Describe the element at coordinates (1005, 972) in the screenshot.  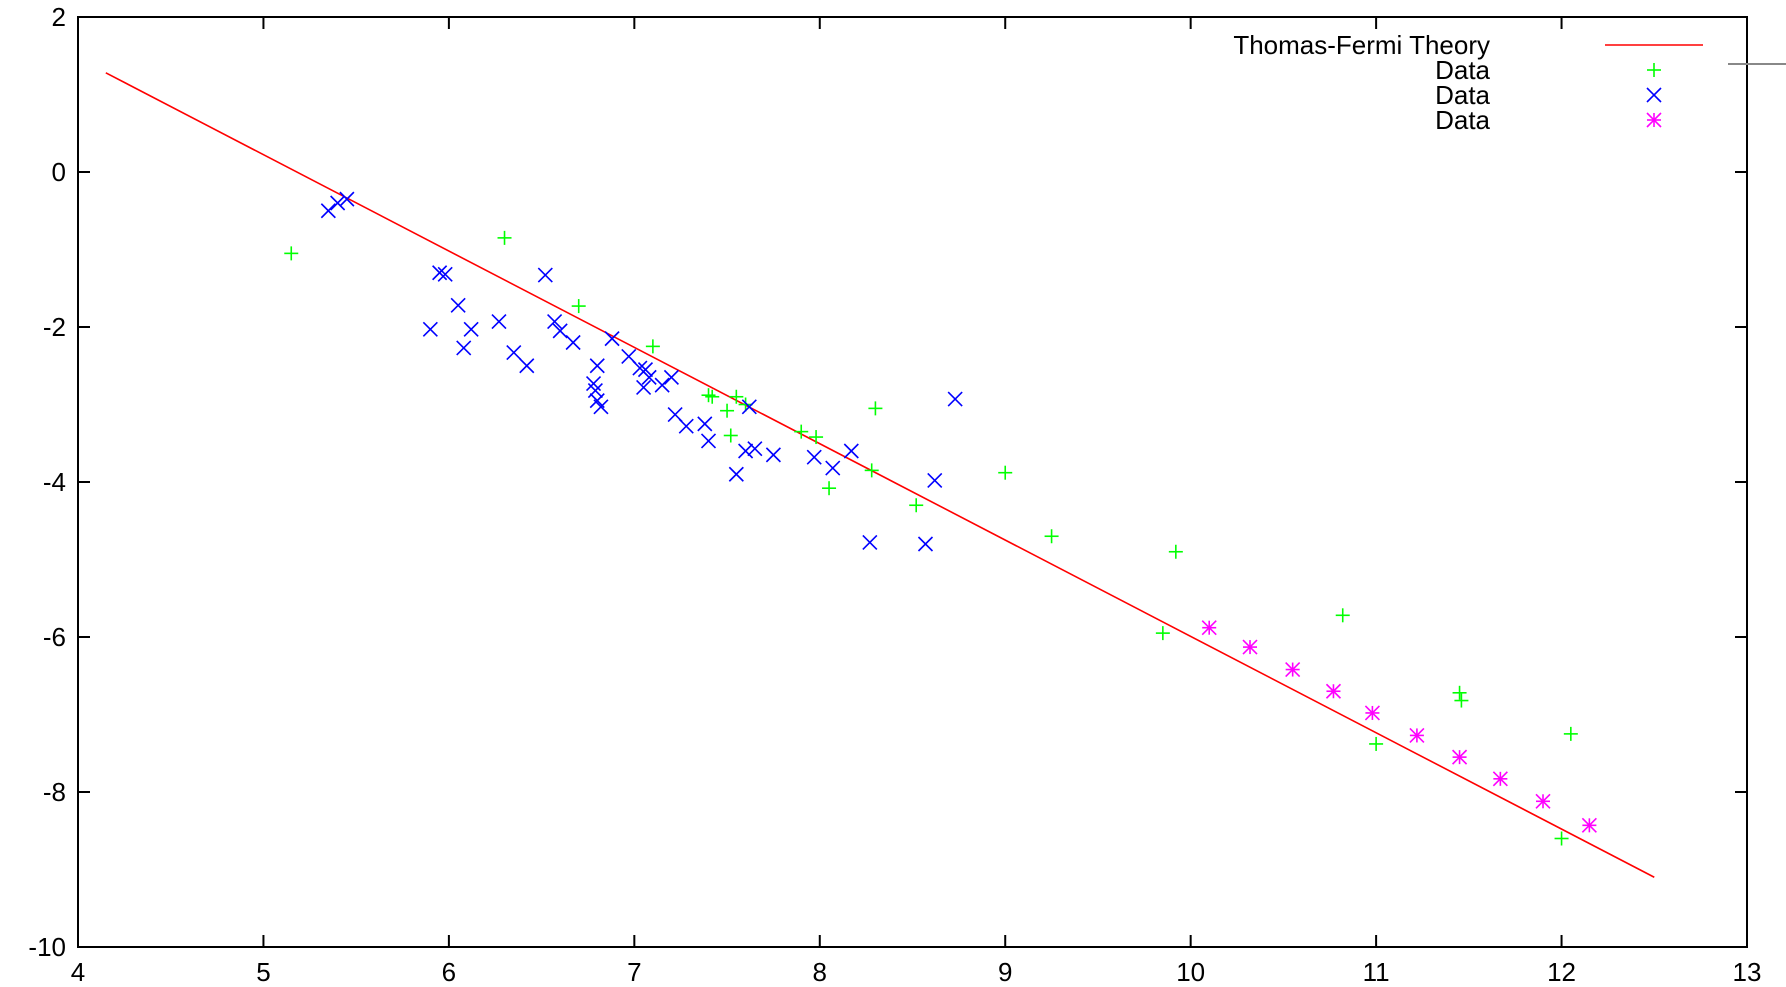
I see `x-tick-label: 9` at that location.